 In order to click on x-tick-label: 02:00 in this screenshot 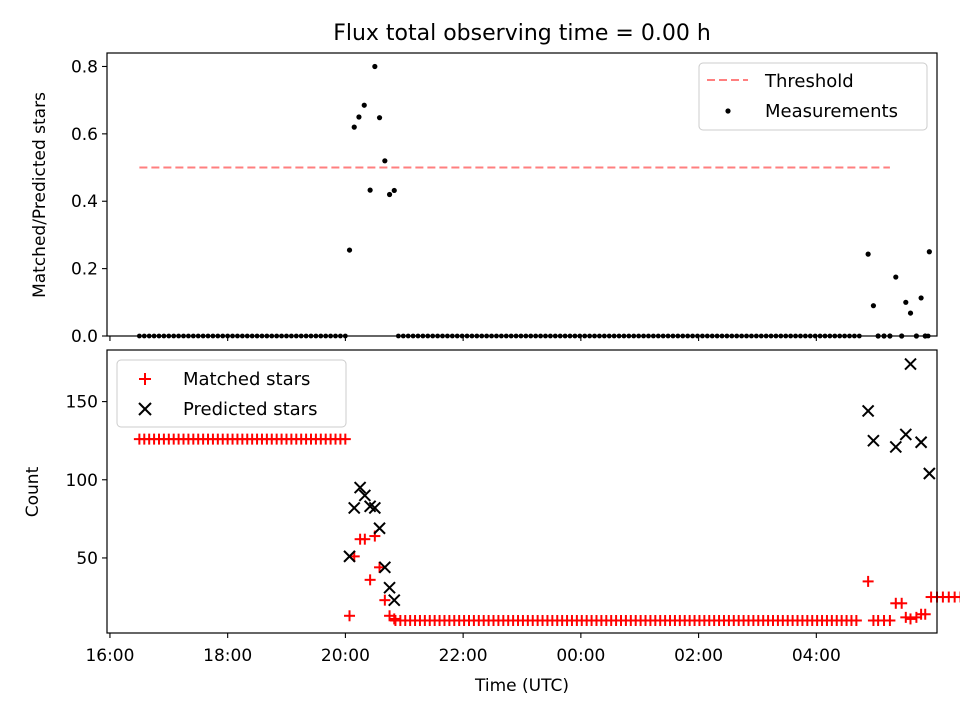, I will do `click(698, 656)`.